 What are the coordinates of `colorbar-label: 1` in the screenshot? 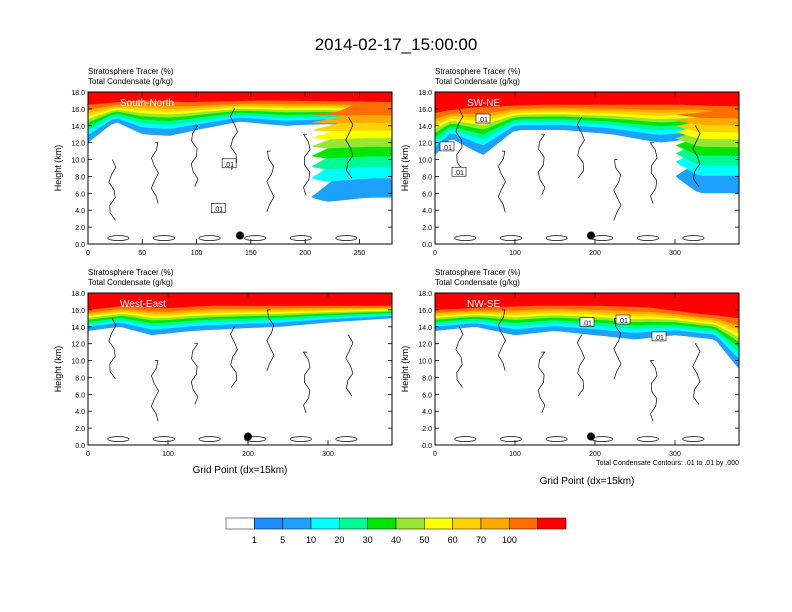 It's located at (254, 540).